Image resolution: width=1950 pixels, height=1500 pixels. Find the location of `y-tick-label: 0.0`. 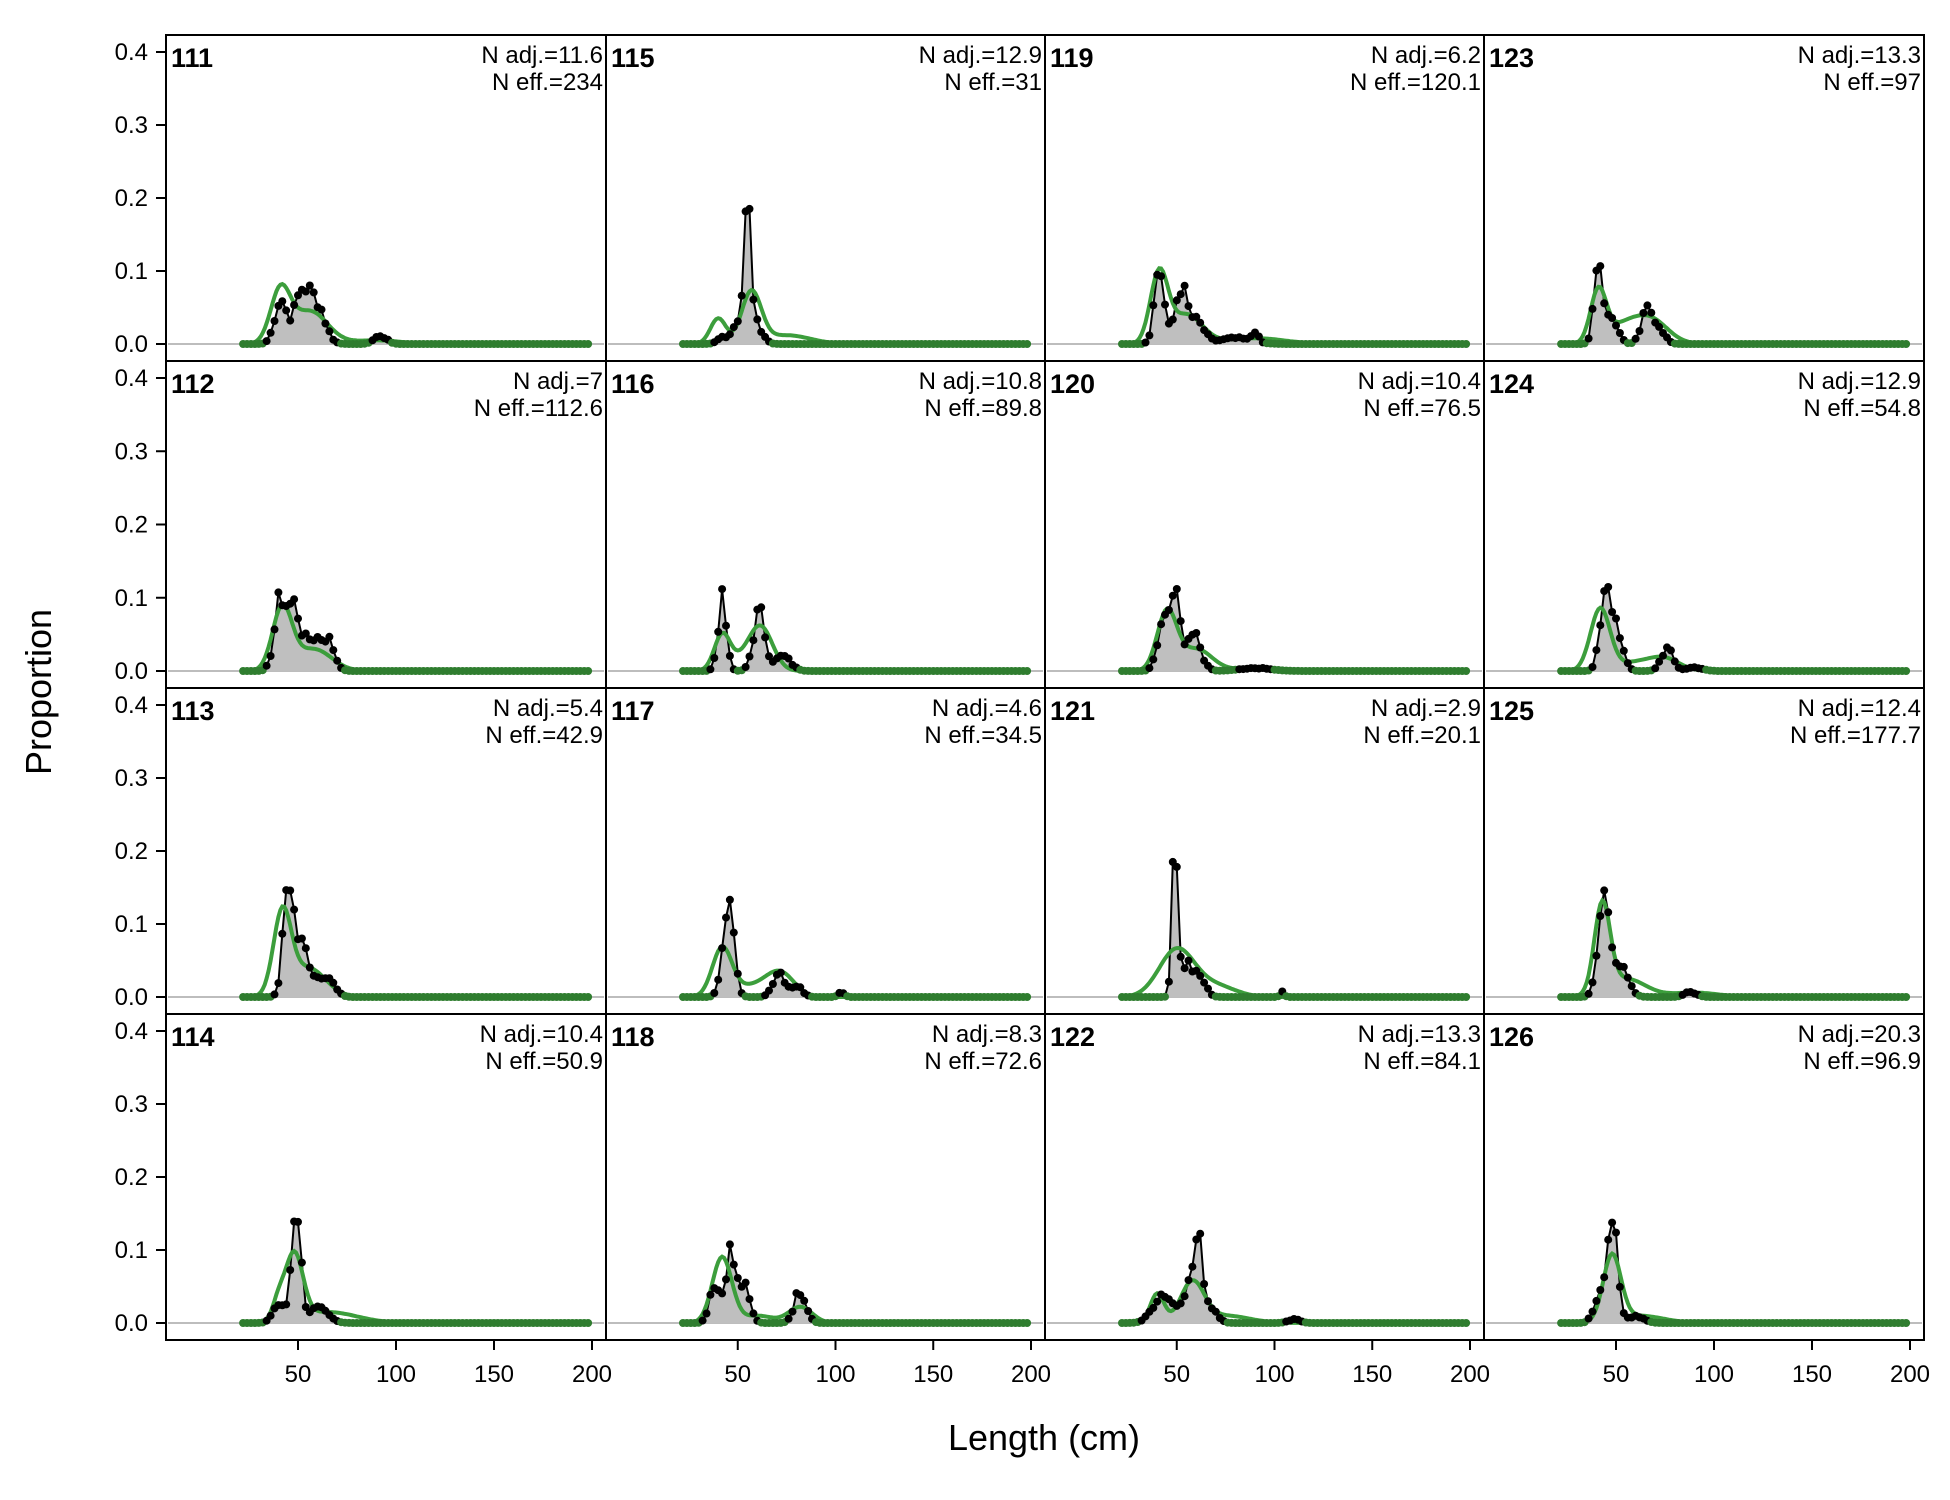

y-tick-label: 0.0 is located at coordinates (131, 1323).